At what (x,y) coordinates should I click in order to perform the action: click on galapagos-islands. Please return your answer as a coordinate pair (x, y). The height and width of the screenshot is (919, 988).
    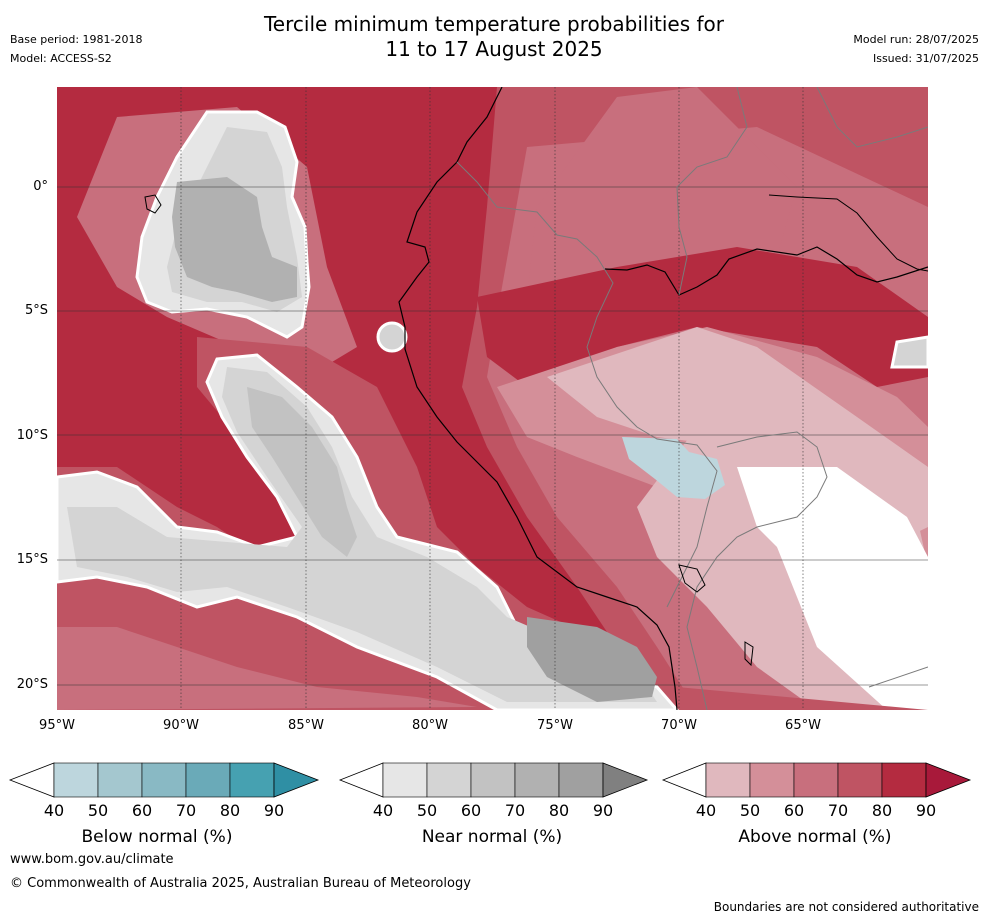
    Looking at the image, I should click on (153, 204).